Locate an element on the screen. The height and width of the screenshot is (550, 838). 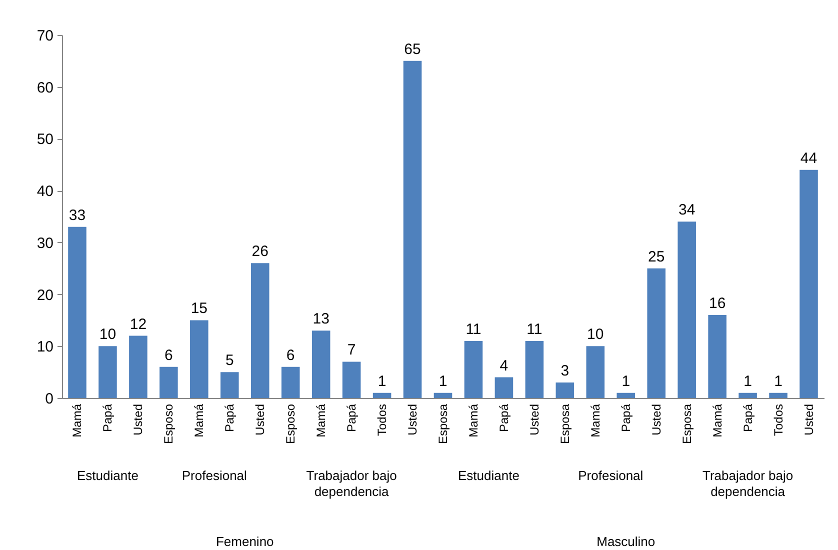
y-tick-label: 70 is located at coordinates (45, 36).